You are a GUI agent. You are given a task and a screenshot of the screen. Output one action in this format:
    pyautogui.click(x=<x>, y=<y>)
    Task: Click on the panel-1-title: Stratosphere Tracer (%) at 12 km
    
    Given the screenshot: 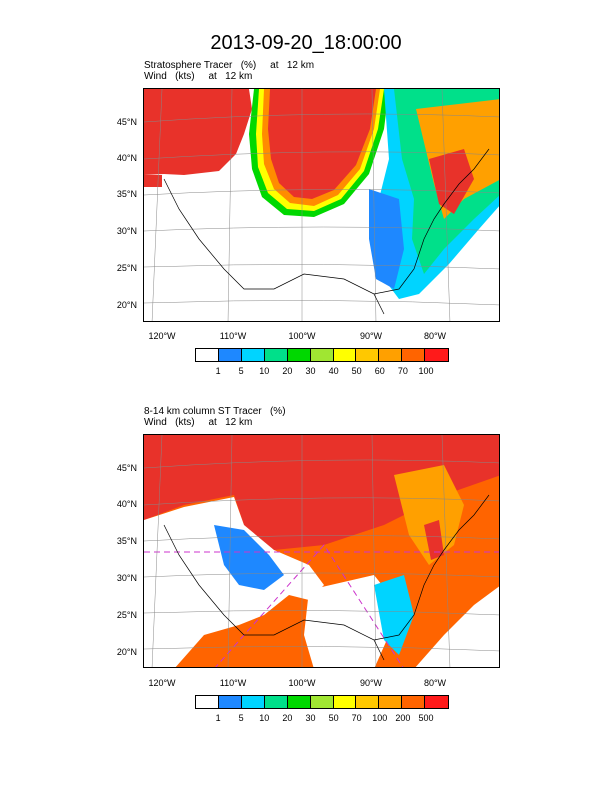 What is the action you would take?
    pyautogui.click(x=229, y=65)
    